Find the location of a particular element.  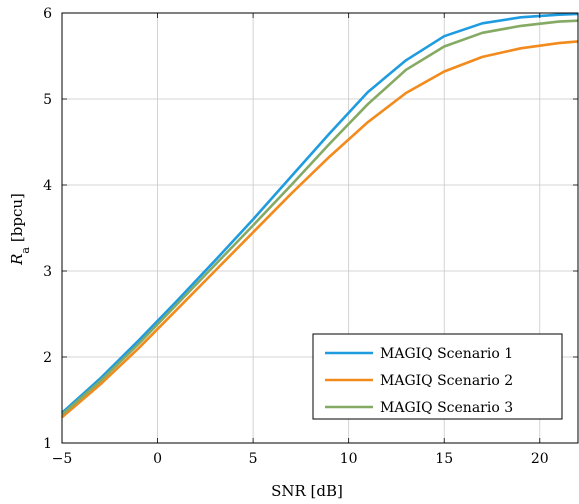

y-tick-label: 5 is located at coordinates (47, 100).